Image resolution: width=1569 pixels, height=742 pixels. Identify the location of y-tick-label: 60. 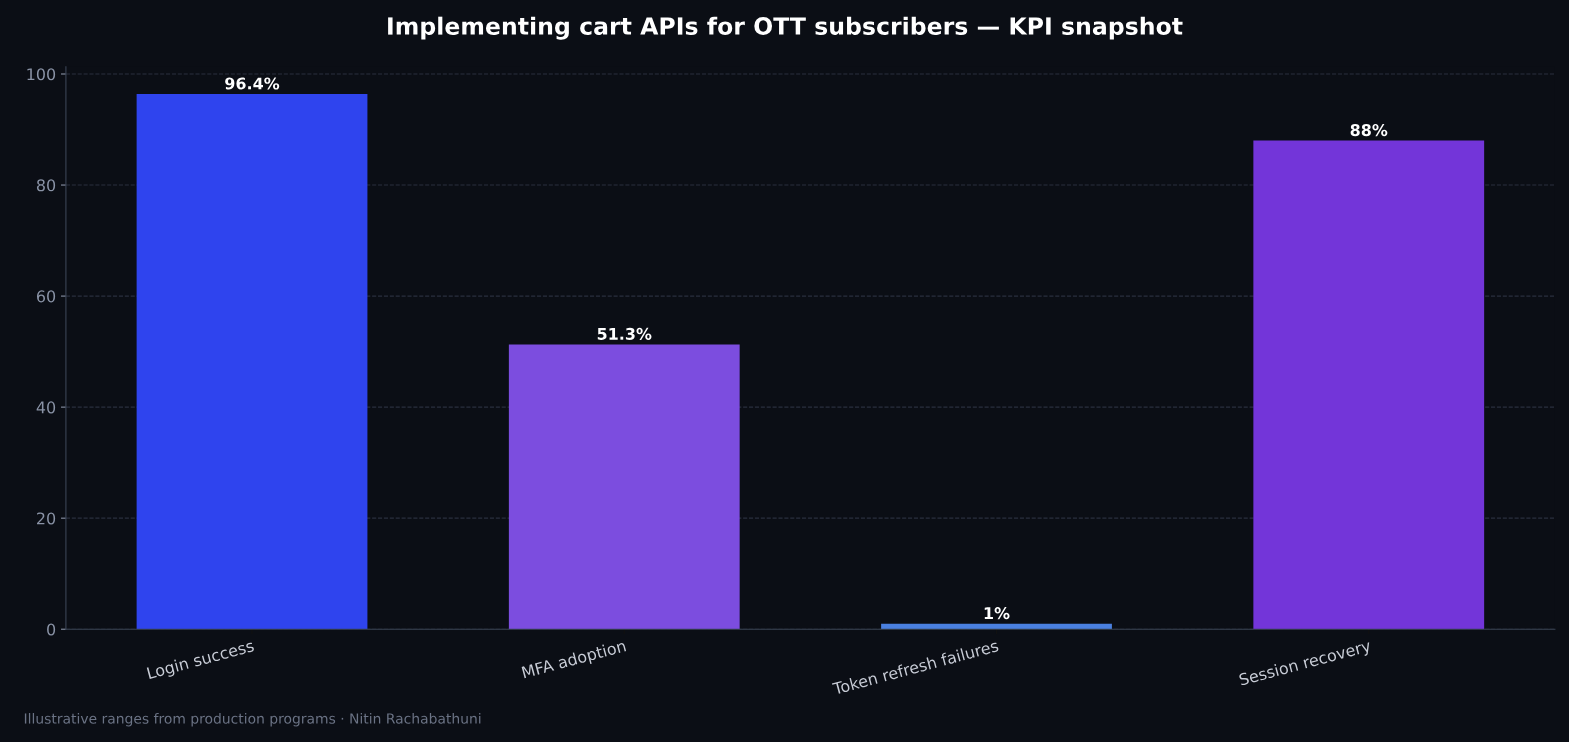
(46, 296).